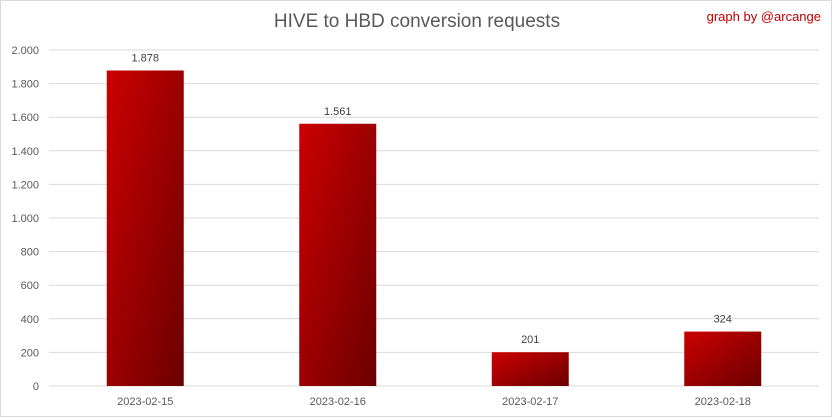 The image size is (832, 417). What do you see at coordinates (417, 21) in the screenshot?
I see `chart-title: HIVE to HBD conversion requests` at bounding box center [417, 21].